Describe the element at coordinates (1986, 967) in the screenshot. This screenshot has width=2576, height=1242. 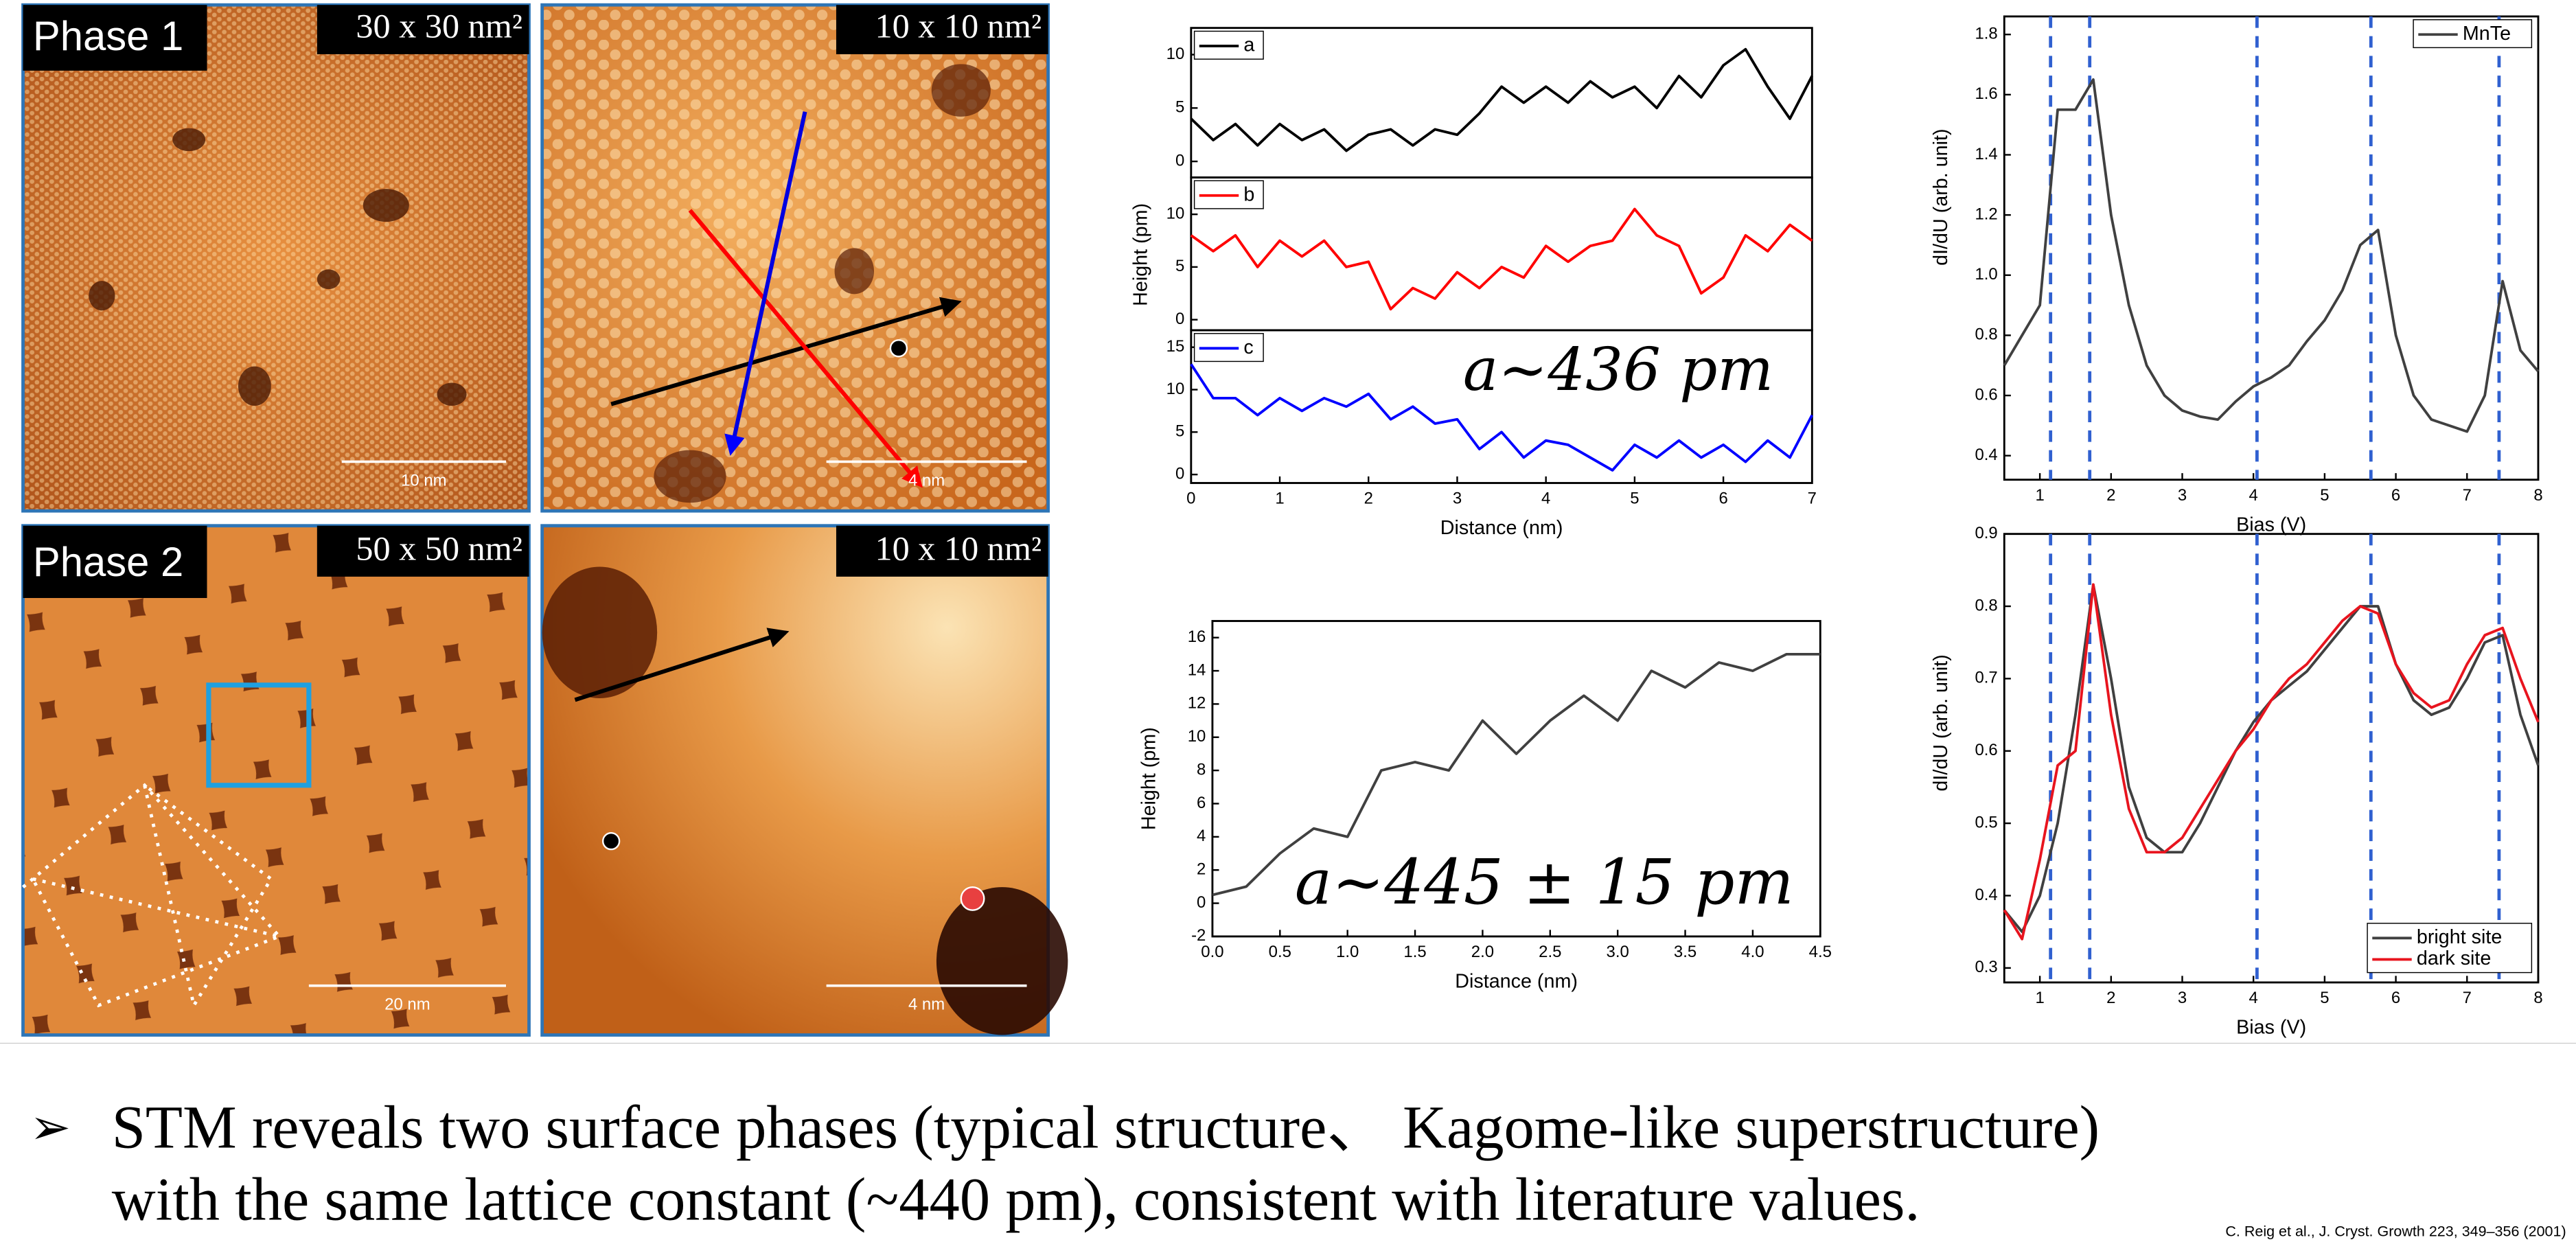
I see `y-tick-label: 0.3` at that location.